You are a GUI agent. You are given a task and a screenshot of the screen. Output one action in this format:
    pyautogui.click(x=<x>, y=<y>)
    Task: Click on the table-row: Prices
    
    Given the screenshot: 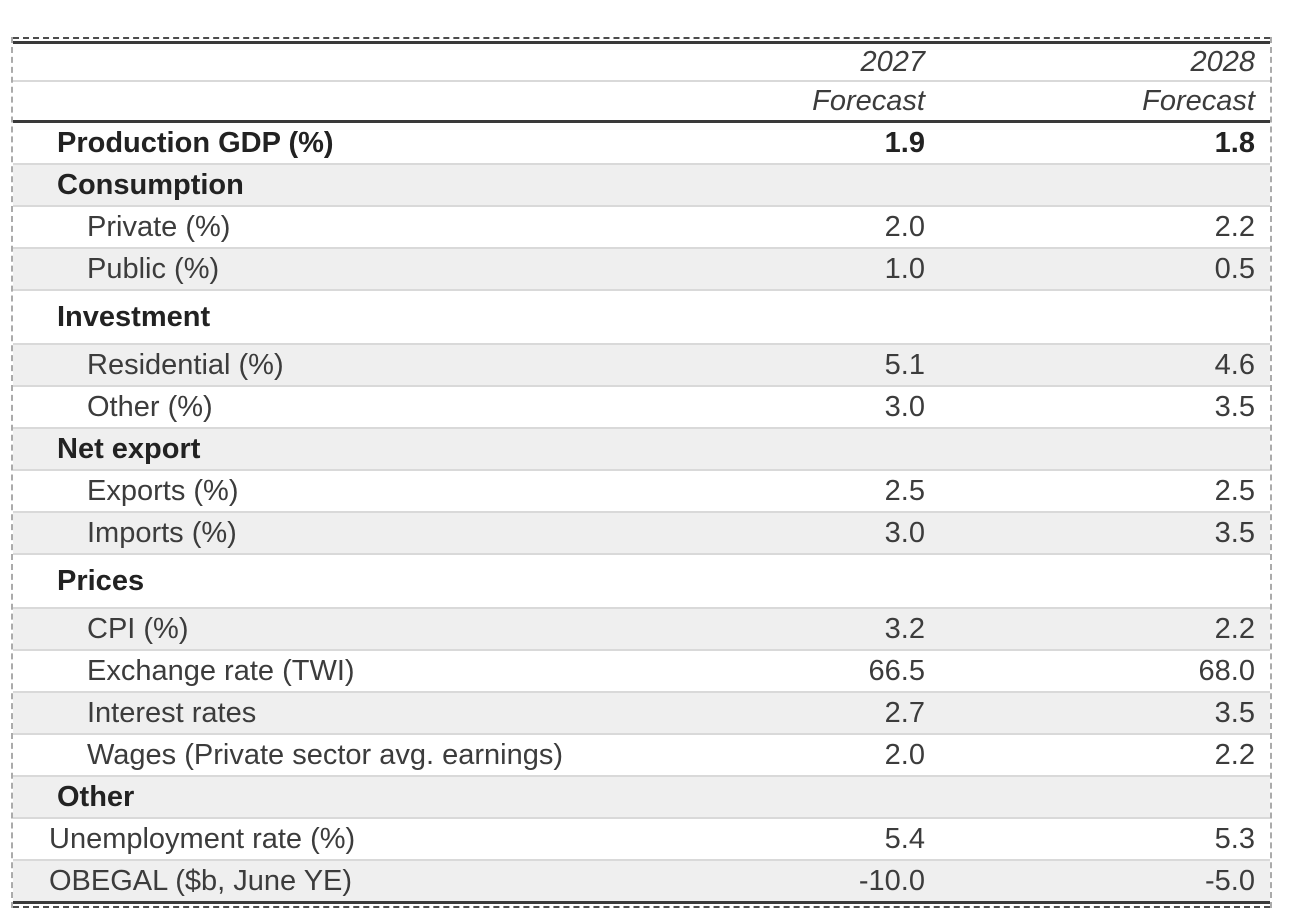 What is the action you would take?
    pyautogui.click(x=641, y=582)
    